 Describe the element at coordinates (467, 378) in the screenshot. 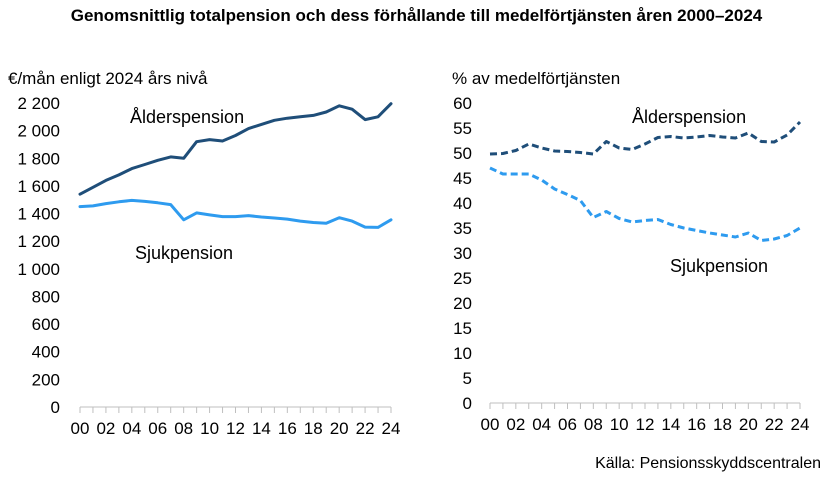

I see `y-tick-label: 5` at that location.